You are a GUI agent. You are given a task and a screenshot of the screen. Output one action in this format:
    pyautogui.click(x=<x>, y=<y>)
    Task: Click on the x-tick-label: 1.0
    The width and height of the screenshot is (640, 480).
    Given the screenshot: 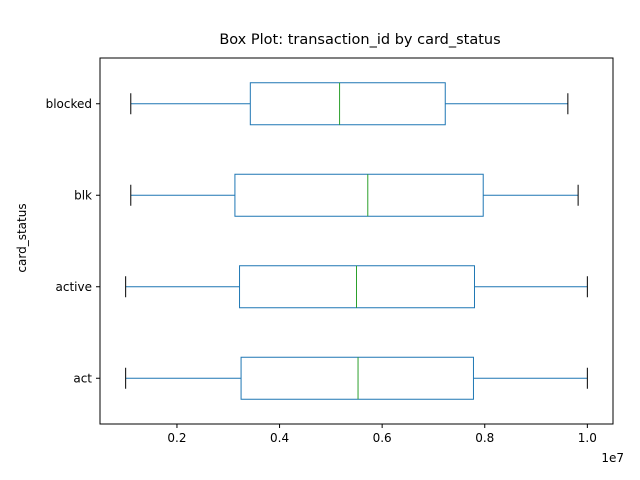 What is the action you would take?
    pyautogui.click(x=587, y=438)
    